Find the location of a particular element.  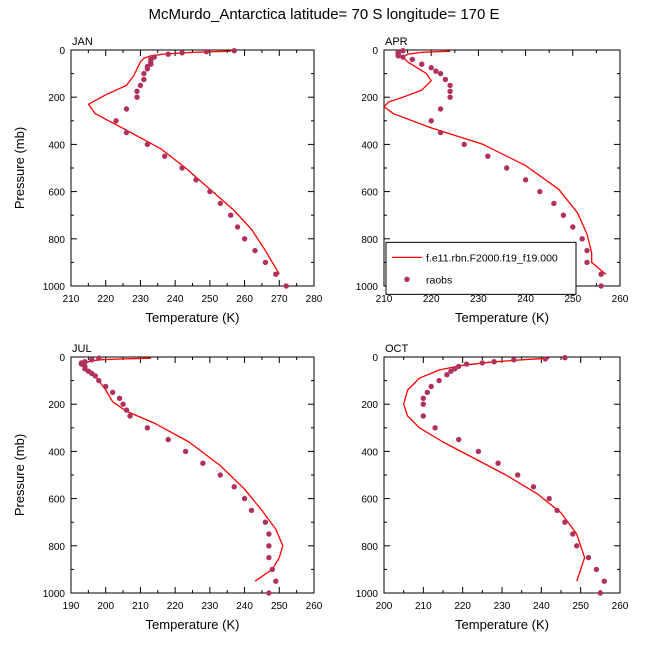

panel-label: JUL is located at coordinates (82, 349).